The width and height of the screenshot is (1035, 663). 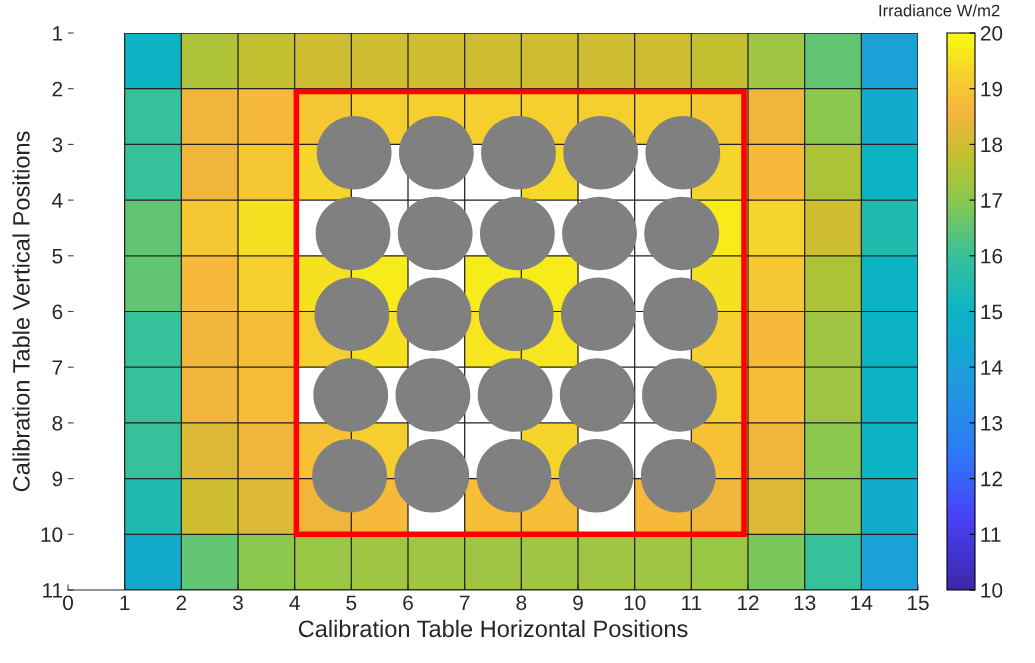 I want to click on color-bar-label: 11, so click(x=991, y=534).